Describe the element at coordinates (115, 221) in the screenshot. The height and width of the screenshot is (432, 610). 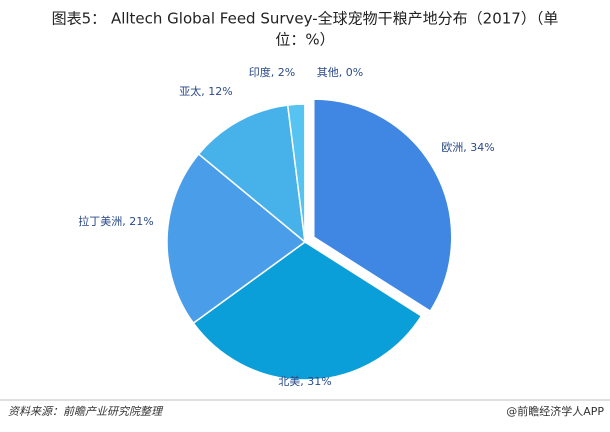
I see `data-label: 拉丁美洲, 21%` at that location.